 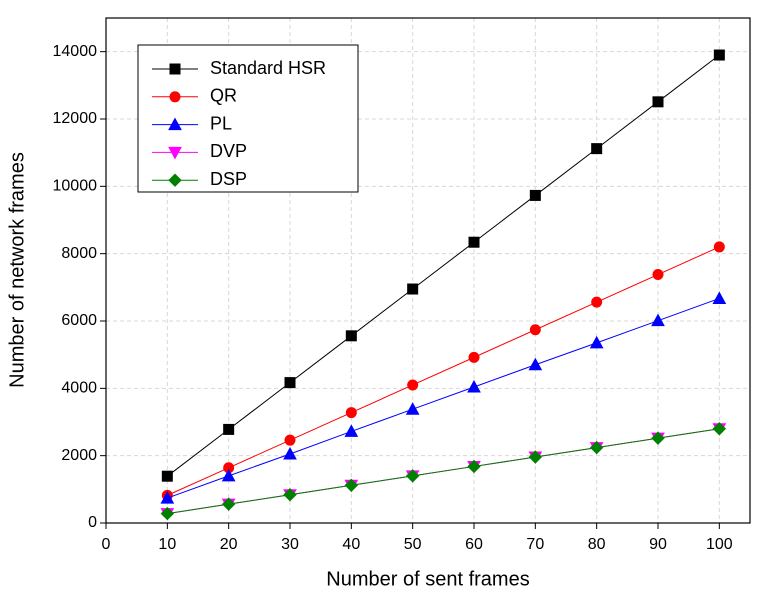 What do you see at coordinates (17, 270) in the screenshot?
I see `y-axis-title: Number of network frames` at bounding box center [17, 270].